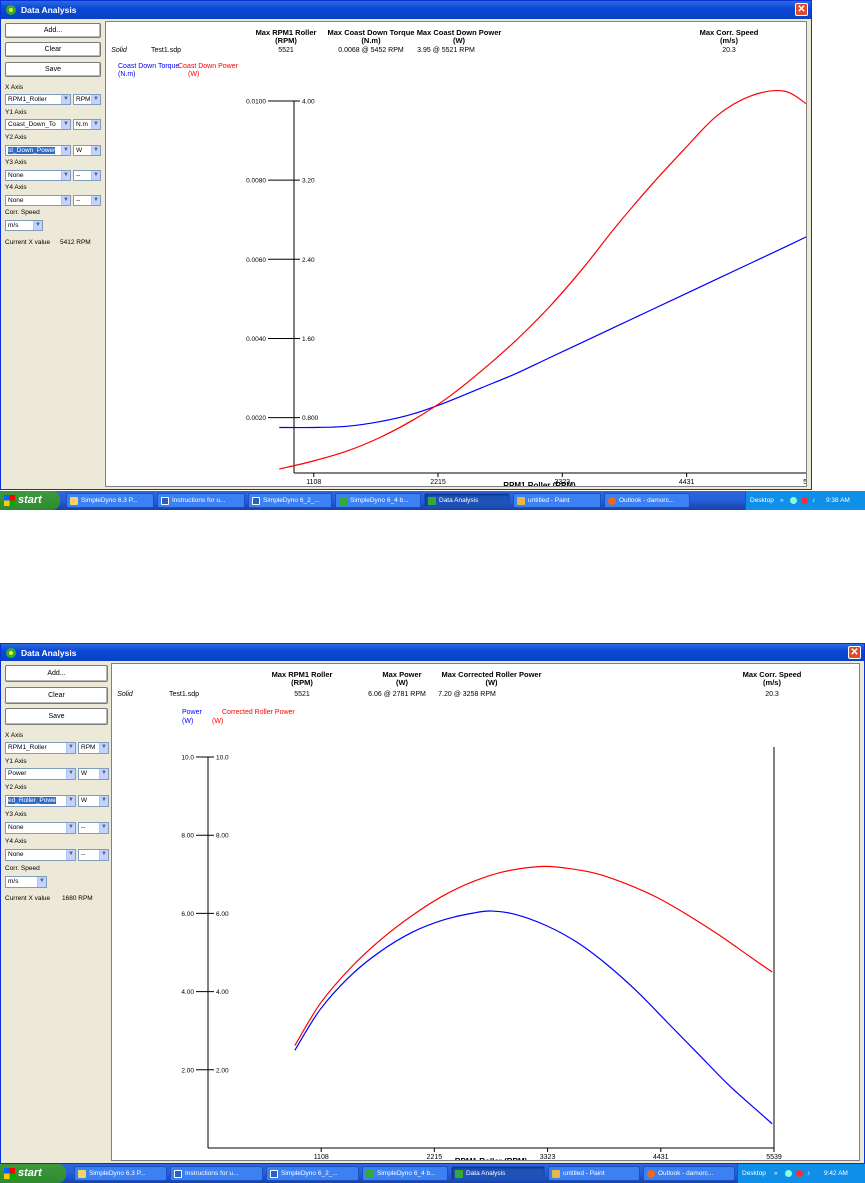  What do you see at coordinates (16, 175) in the screenshot?
I see `y3-axis-value: None` at bounding box center [16, 175].